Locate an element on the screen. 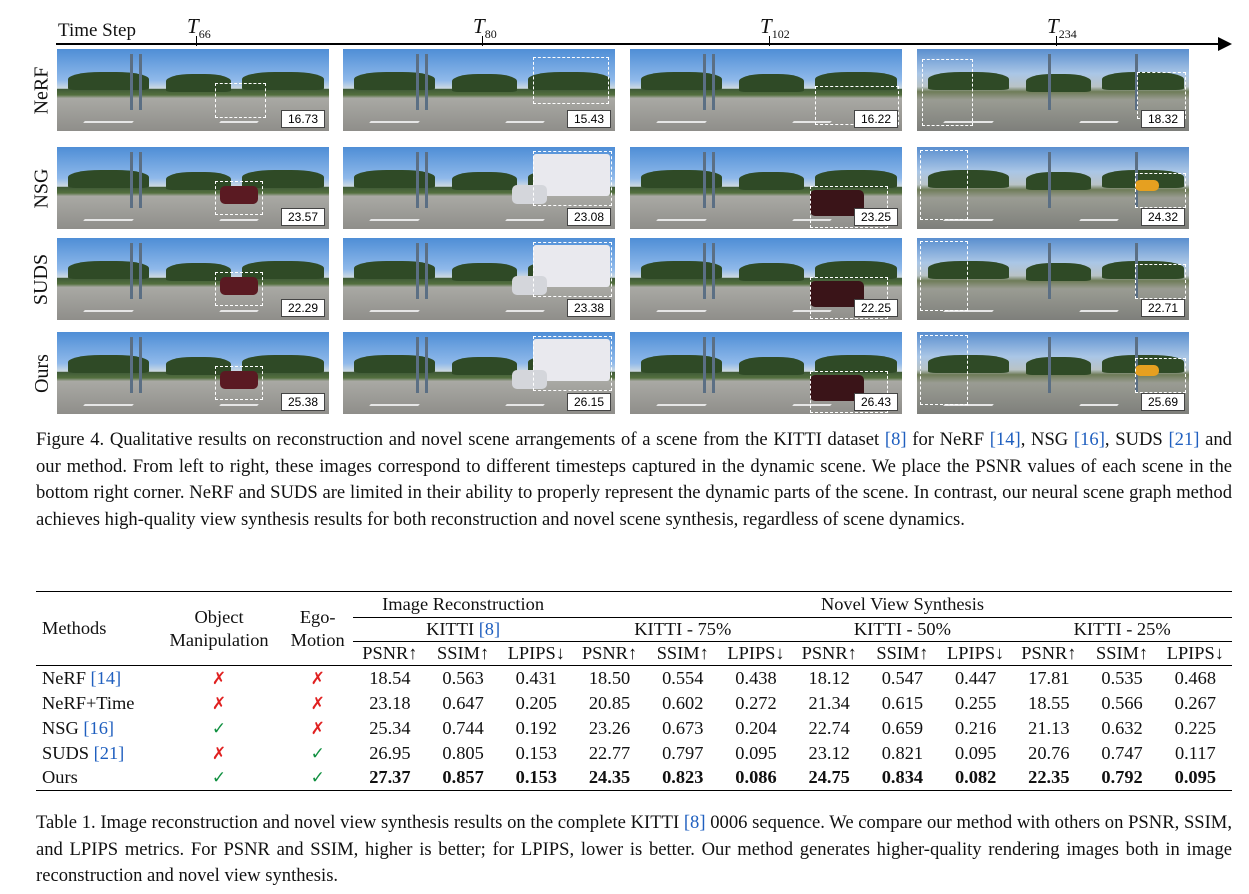  metric-value: 0.792 is located at coordinates (1122, 778).